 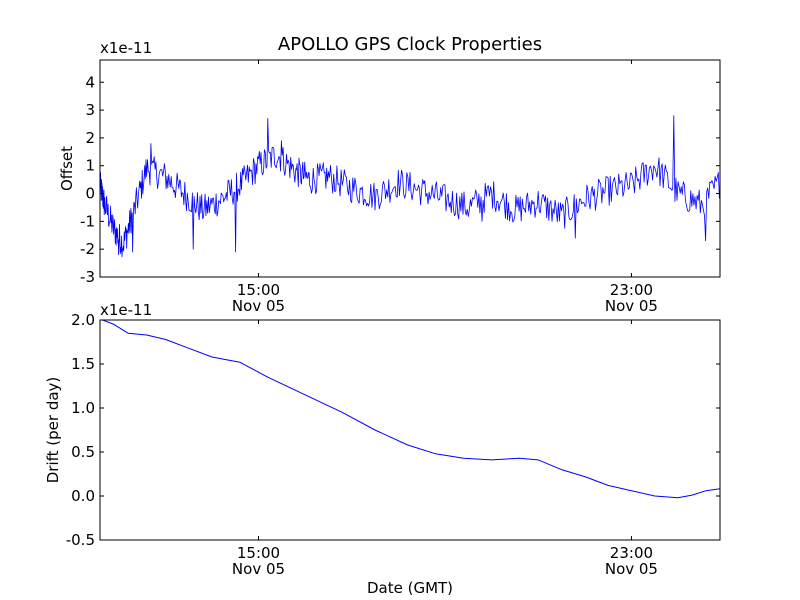 I want to click on drift-ytick-label: 1.5, so click(x=83, y=364).